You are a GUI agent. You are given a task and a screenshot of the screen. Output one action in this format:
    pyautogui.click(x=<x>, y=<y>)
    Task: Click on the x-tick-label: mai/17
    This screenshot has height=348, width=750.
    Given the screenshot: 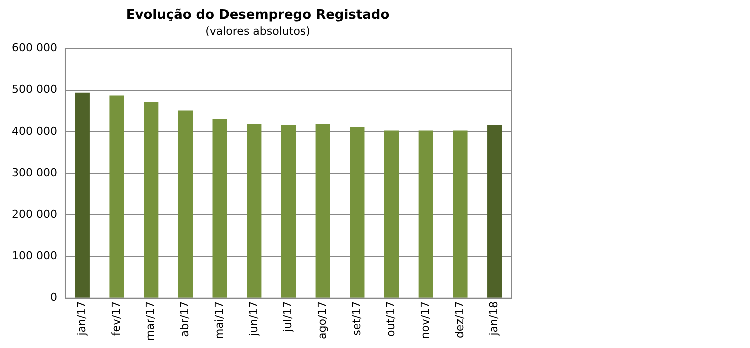 What is the action you would take?
    pyautogui.click(x=219, y=320)
    